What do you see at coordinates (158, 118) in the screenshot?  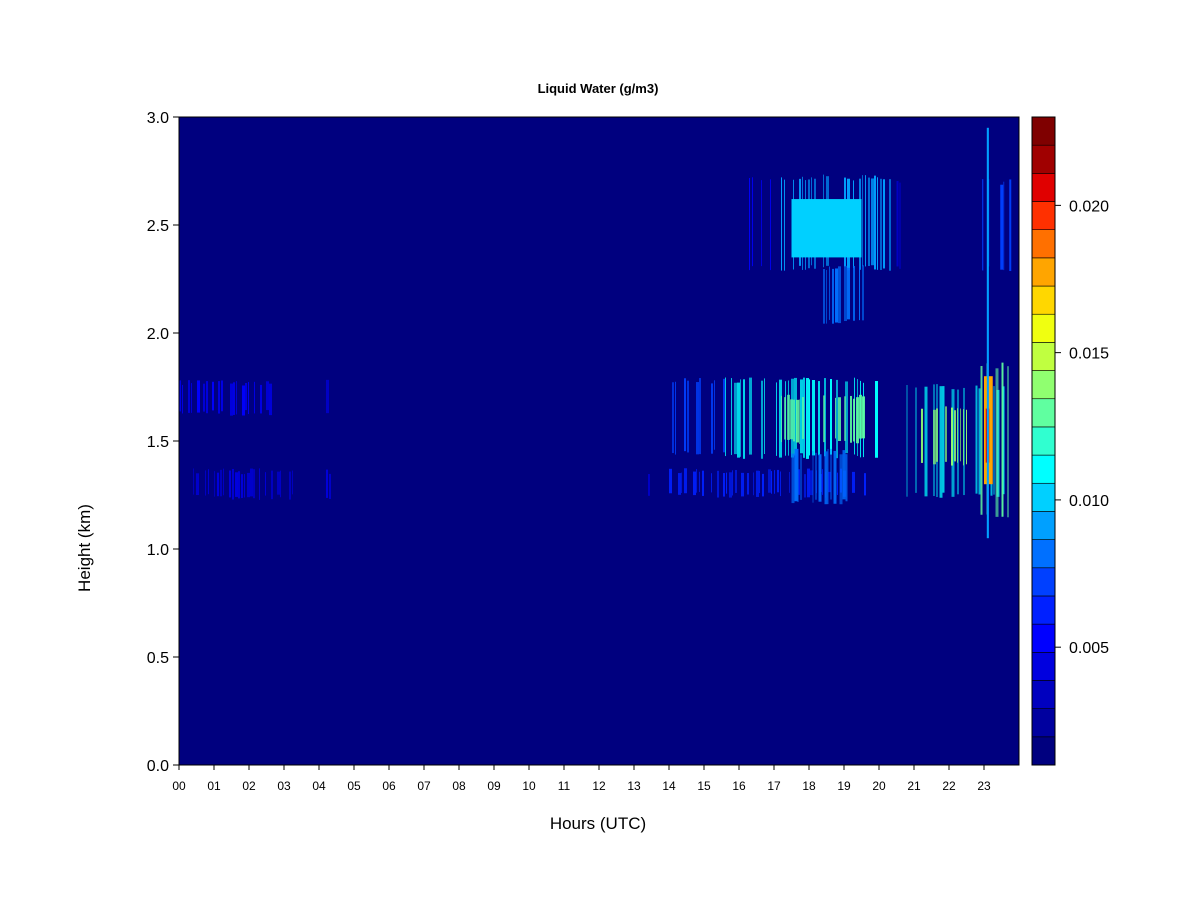 I see `y-tick-label: 3.0` at bounding box center [158, 118].